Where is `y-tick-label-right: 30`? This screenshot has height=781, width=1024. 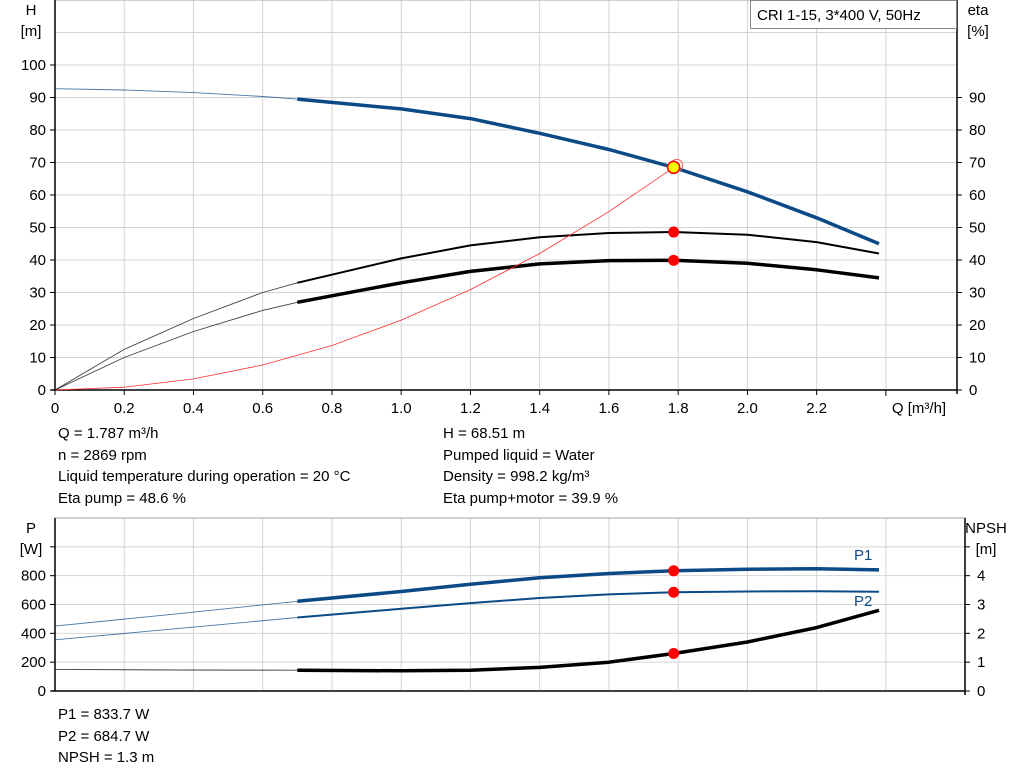 y-tick-label-right: 30 is located at coordinates (977, 293).